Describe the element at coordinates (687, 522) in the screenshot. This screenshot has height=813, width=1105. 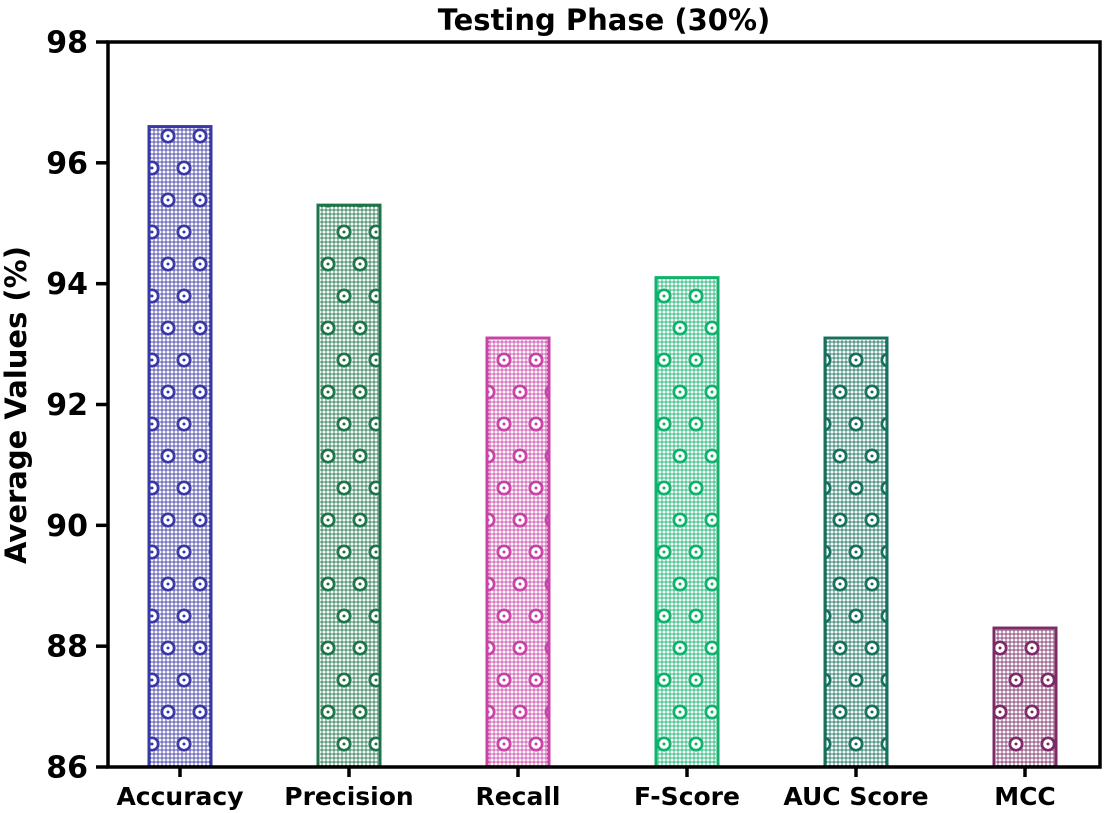
I see `bar-f-score` at that location.